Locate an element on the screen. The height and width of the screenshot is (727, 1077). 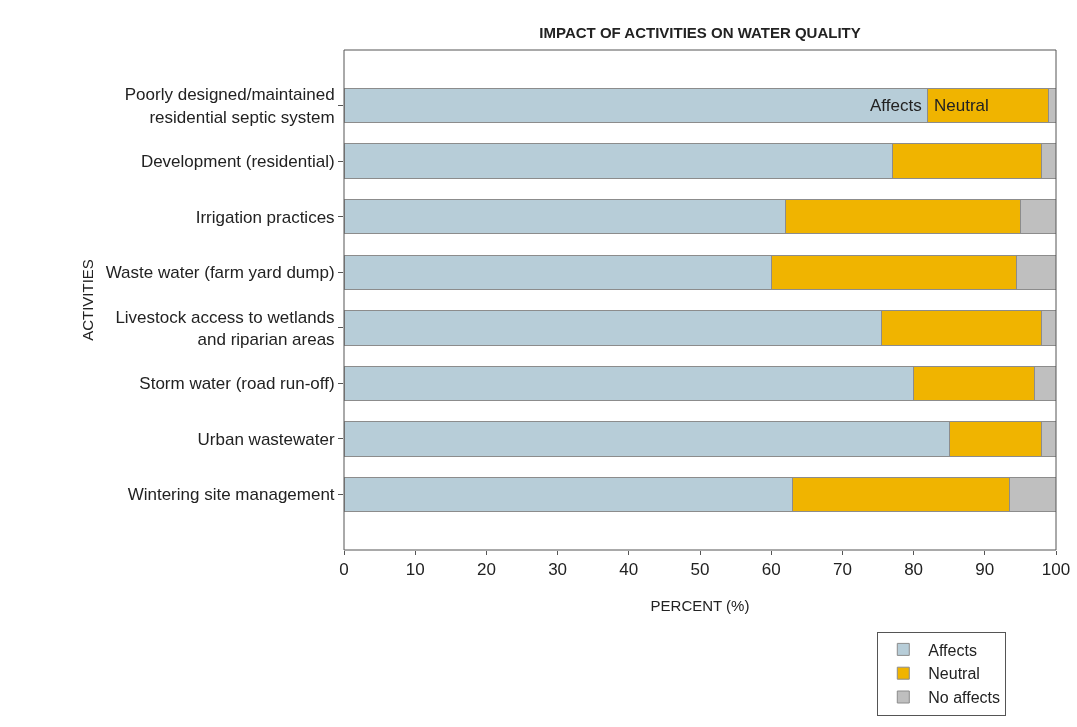
x-tick-label: 60 is located at coordinates (771, 570).